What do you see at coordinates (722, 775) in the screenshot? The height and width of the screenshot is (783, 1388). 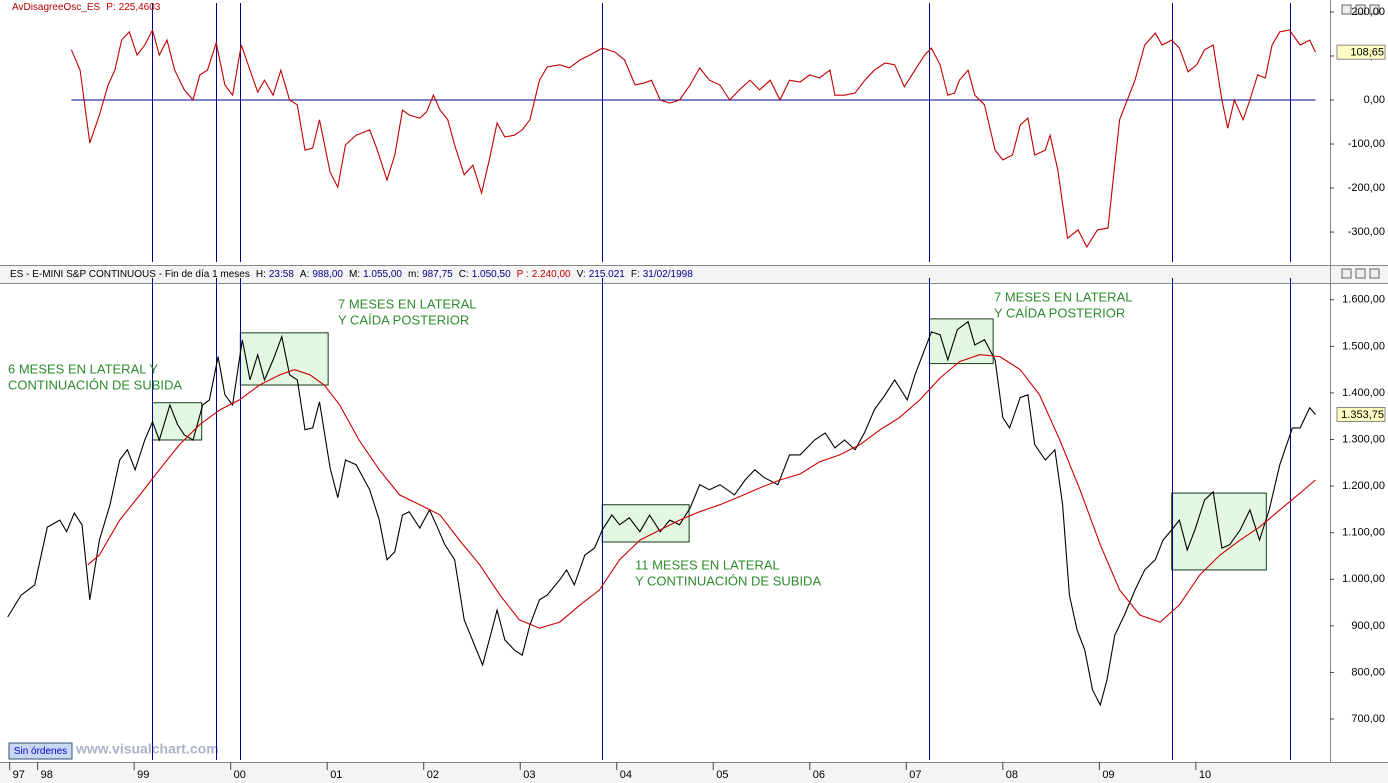 I see `x-tick-label: 05` at bounding box center [722, 775].